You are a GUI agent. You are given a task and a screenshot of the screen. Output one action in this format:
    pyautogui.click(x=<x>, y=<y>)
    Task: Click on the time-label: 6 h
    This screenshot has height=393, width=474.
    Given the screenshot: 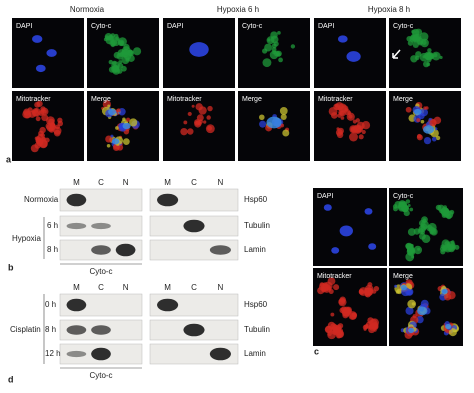 What is the action you would take?
    pyautogui.click(x=52, y=225)
    